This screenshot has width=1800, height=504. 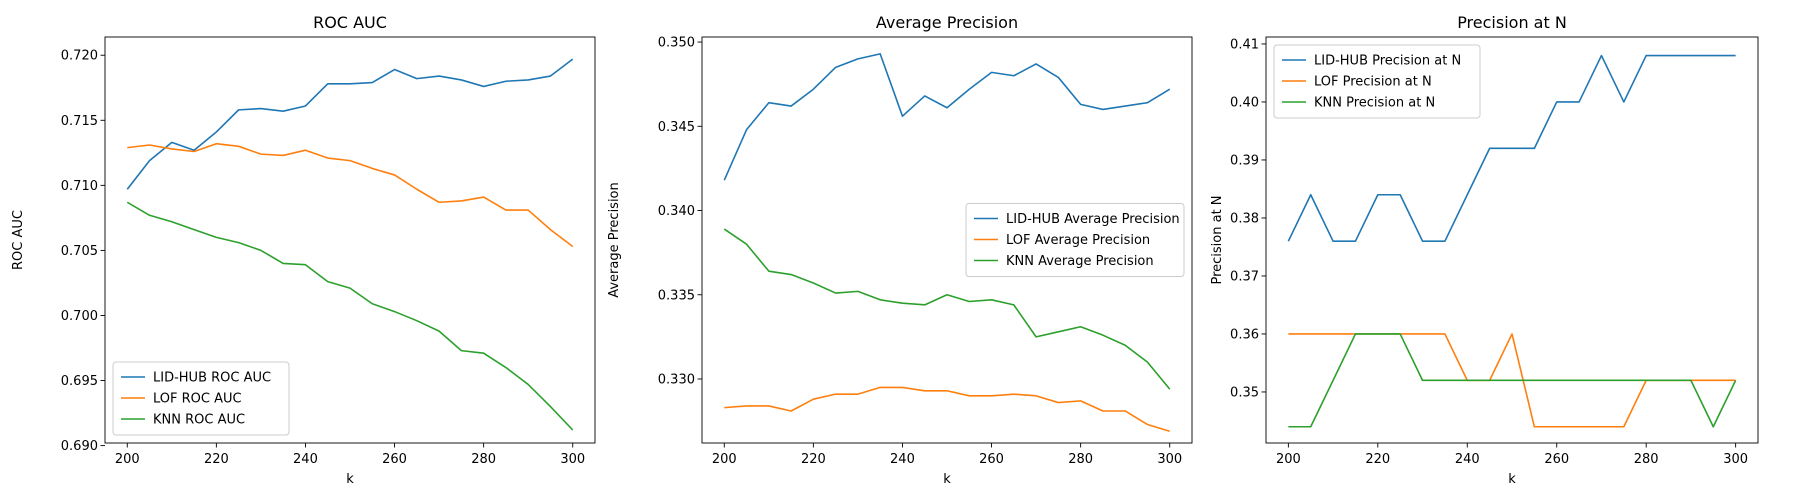 I want to click on y-axis-label: Average Precision, so click(x=614, y=240).